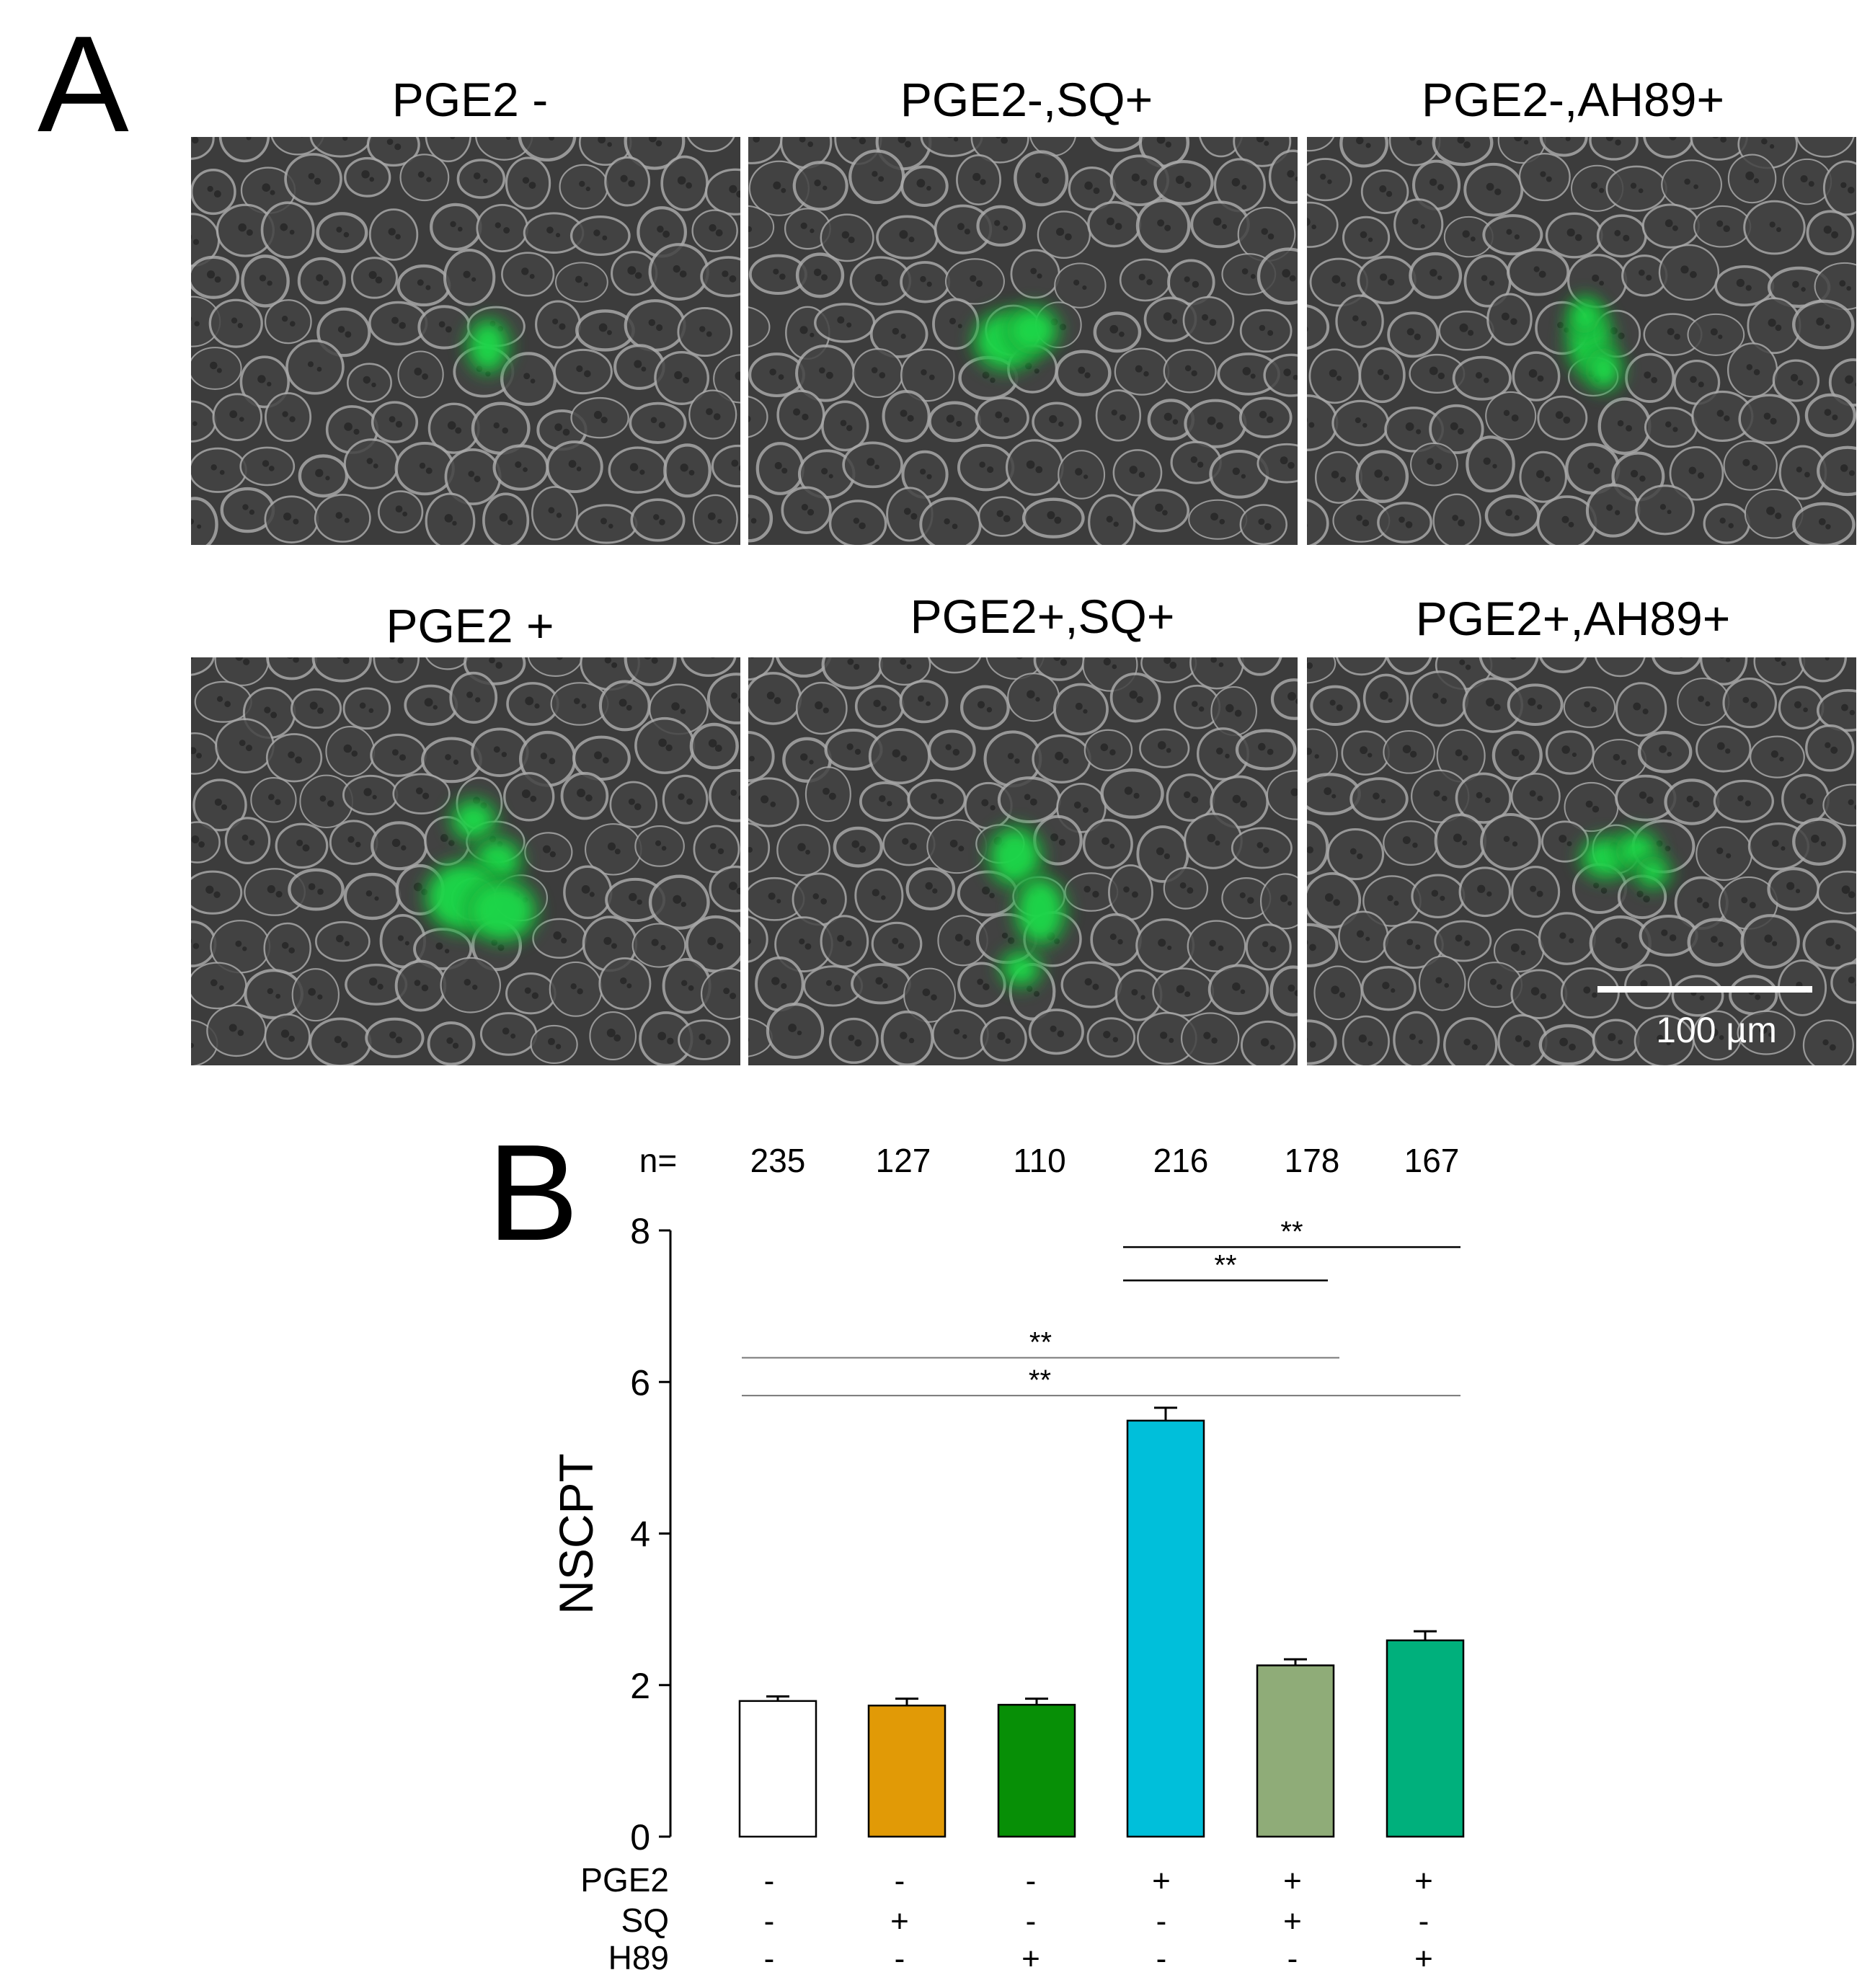 This screenshot has width=1875, height=1988. I want to click on n-value: 216, so click(1181, 1160).